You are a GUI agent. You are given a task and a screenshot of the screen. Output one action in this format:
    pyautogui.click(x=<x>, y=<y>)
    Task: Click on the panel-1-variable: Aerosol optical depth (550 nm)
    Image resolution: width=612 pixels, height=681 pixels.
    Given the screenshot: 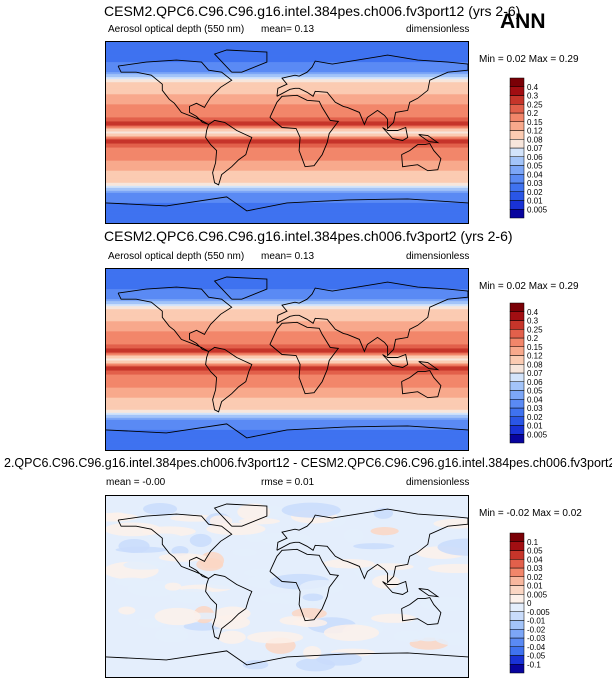 What is the action you would take?
    pyautogui.click(x=176, y=29)
    